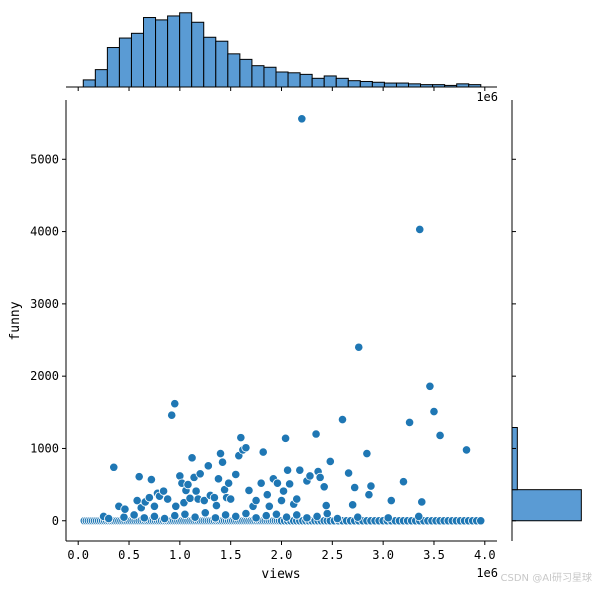  I want to click on x-tick-label: 1.5, so click(231, 555).